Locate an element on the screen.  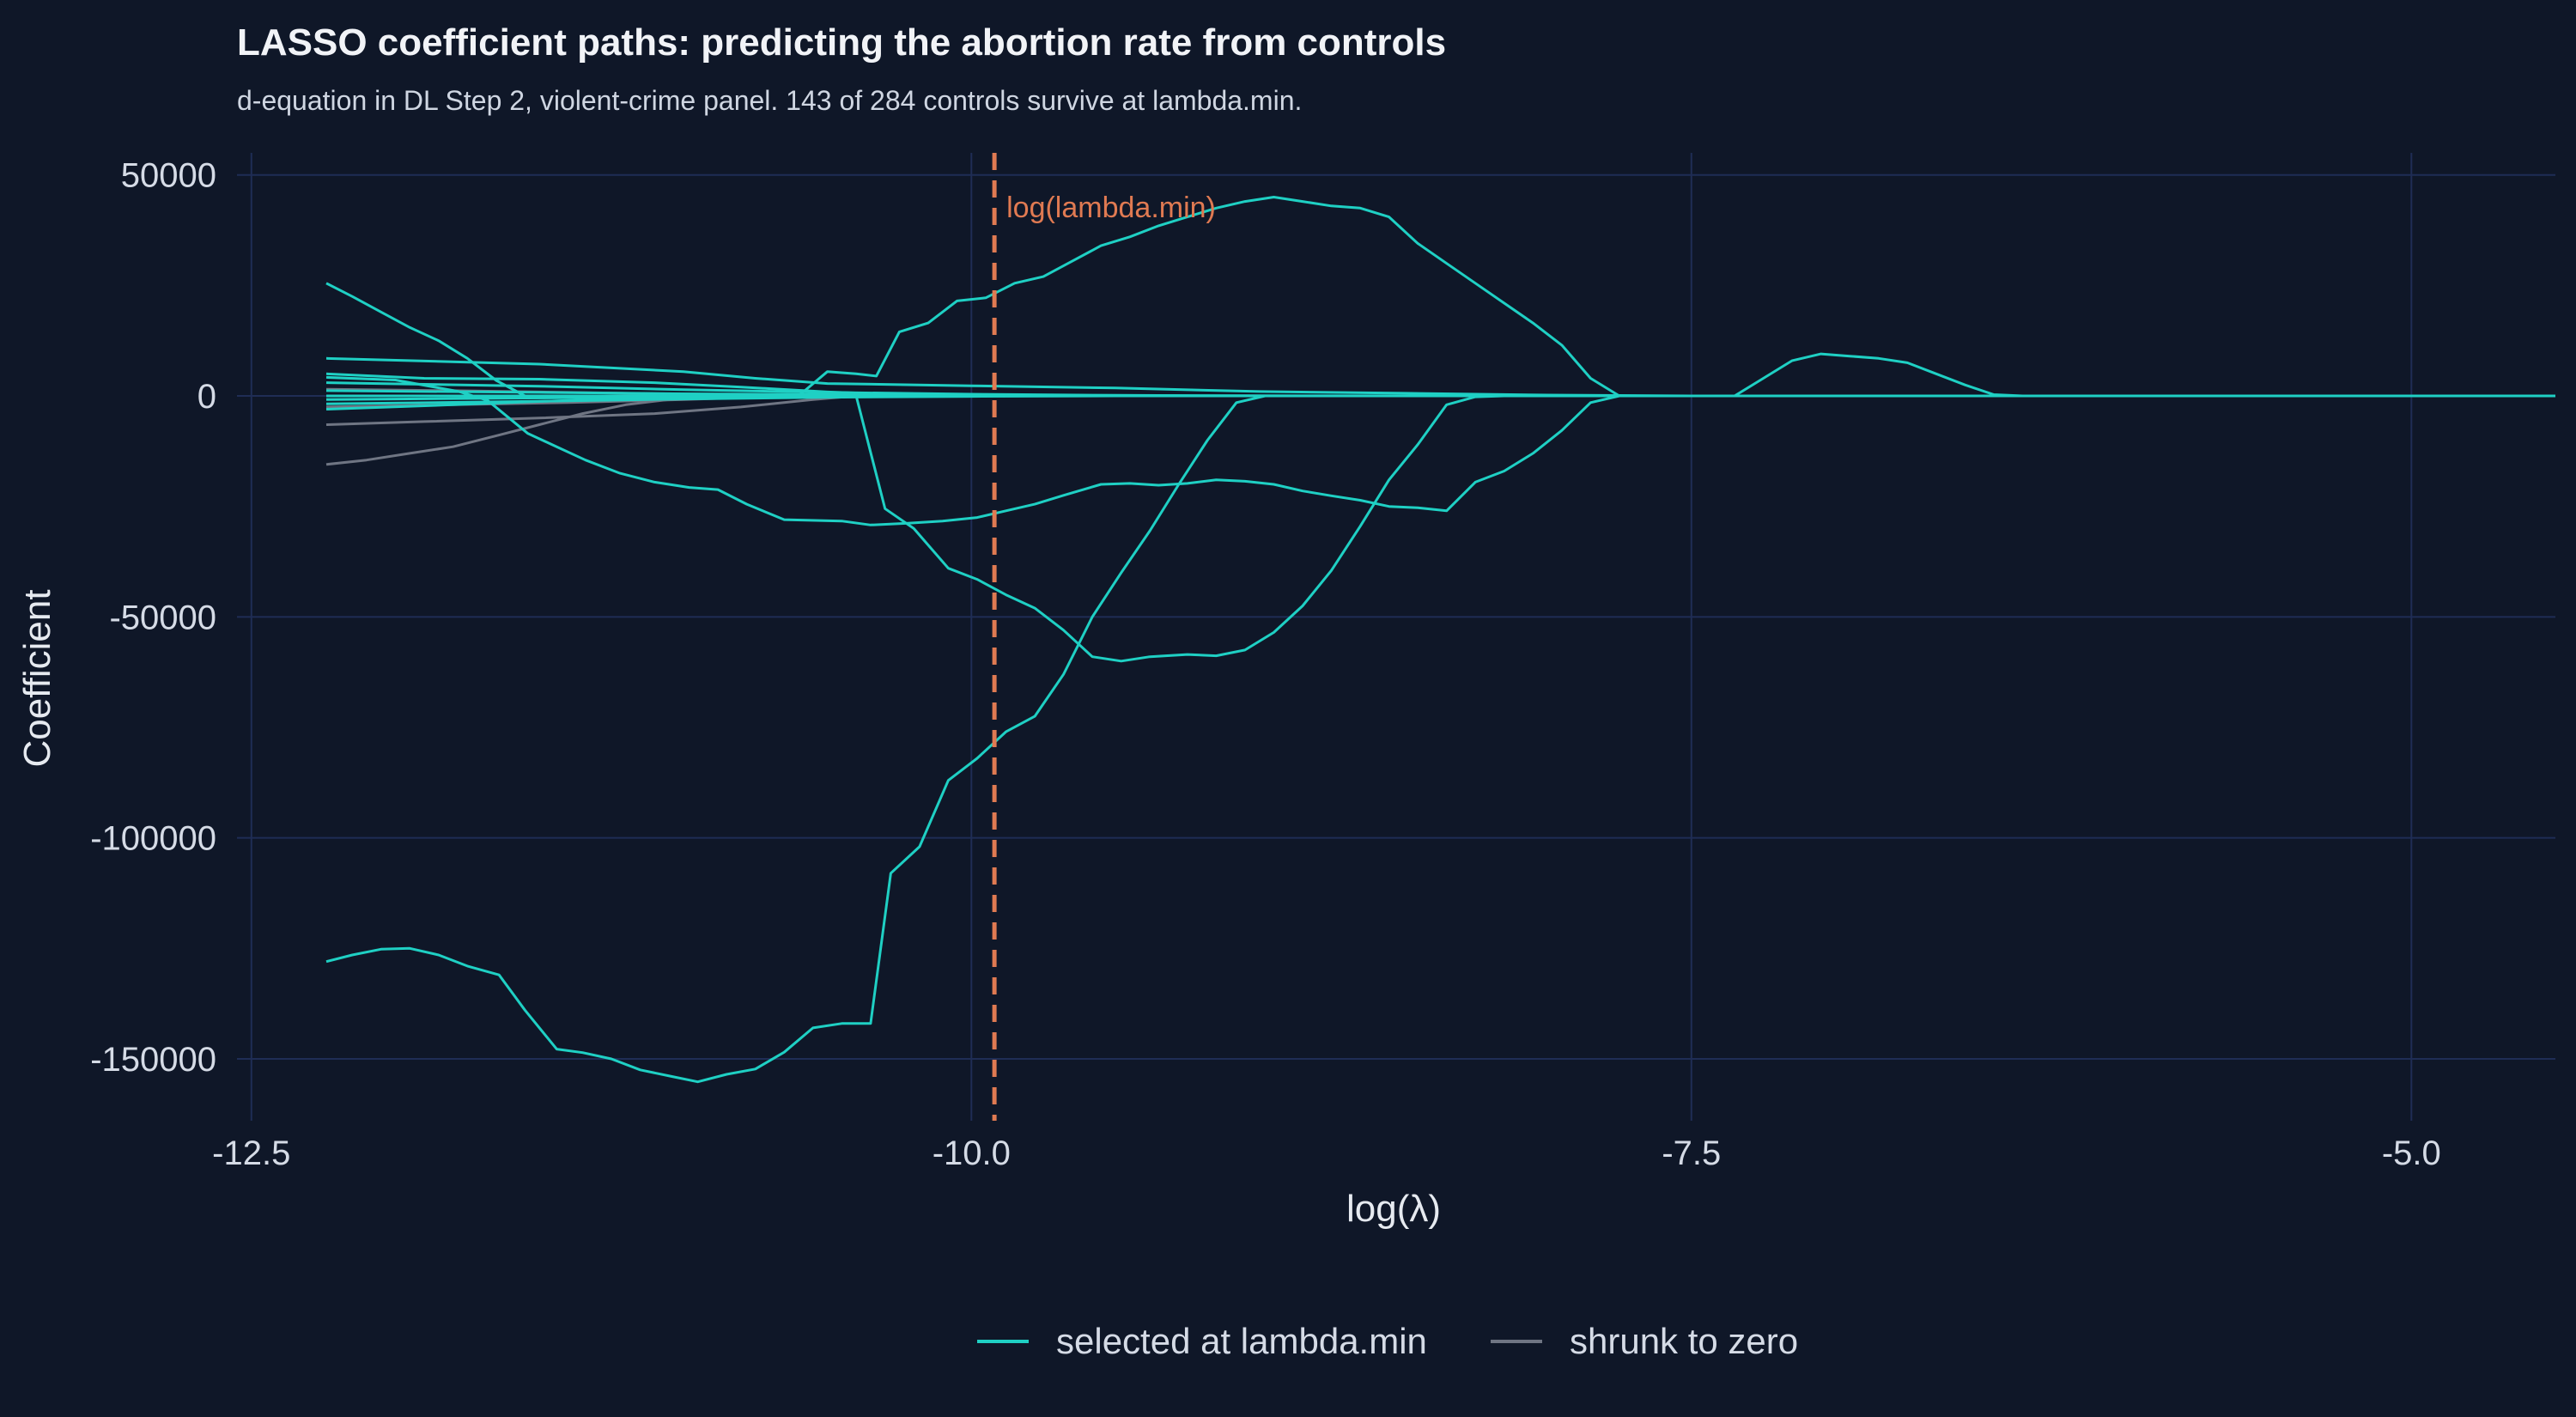
y-tick-label: 0 is located at coordinates (207, 397).